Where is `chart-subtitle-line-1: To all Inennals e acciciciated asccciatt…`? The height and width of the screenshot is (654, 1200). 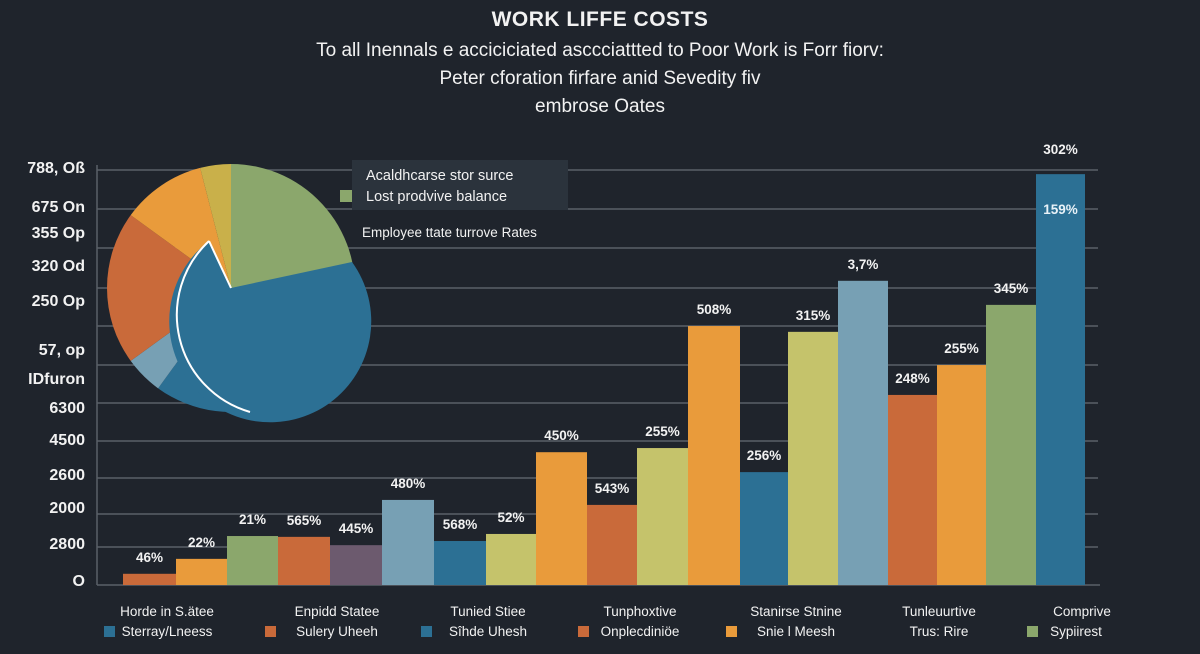
chart-subtitle-line-1: To all Inennals e acciciciated asccciatt… is located at coordinates (600, 50).